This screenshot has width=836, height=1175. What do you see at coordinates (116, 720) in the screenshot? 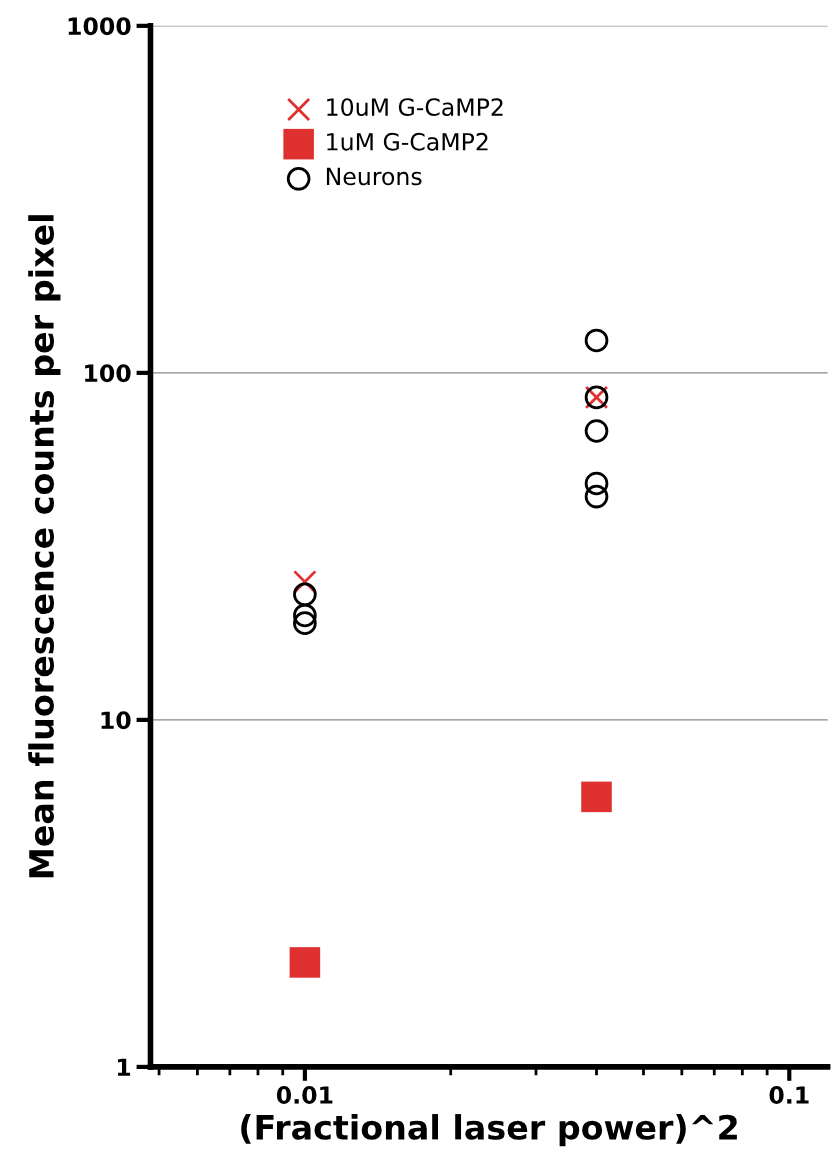
I see `y-tick-label: 10` at bounding box center [116, 720].